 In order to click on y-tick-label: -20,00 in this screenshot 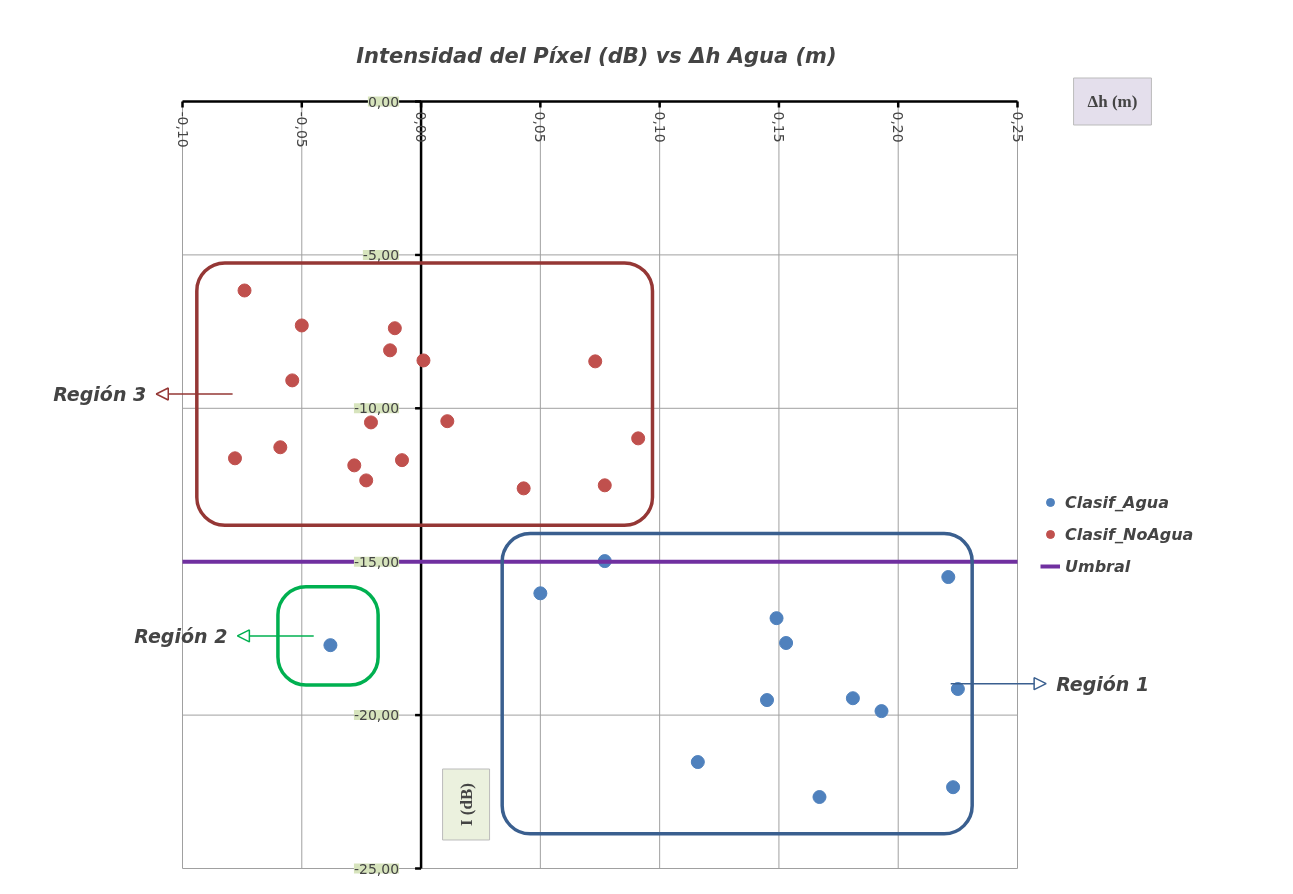, I will do `click(376, 715)`.